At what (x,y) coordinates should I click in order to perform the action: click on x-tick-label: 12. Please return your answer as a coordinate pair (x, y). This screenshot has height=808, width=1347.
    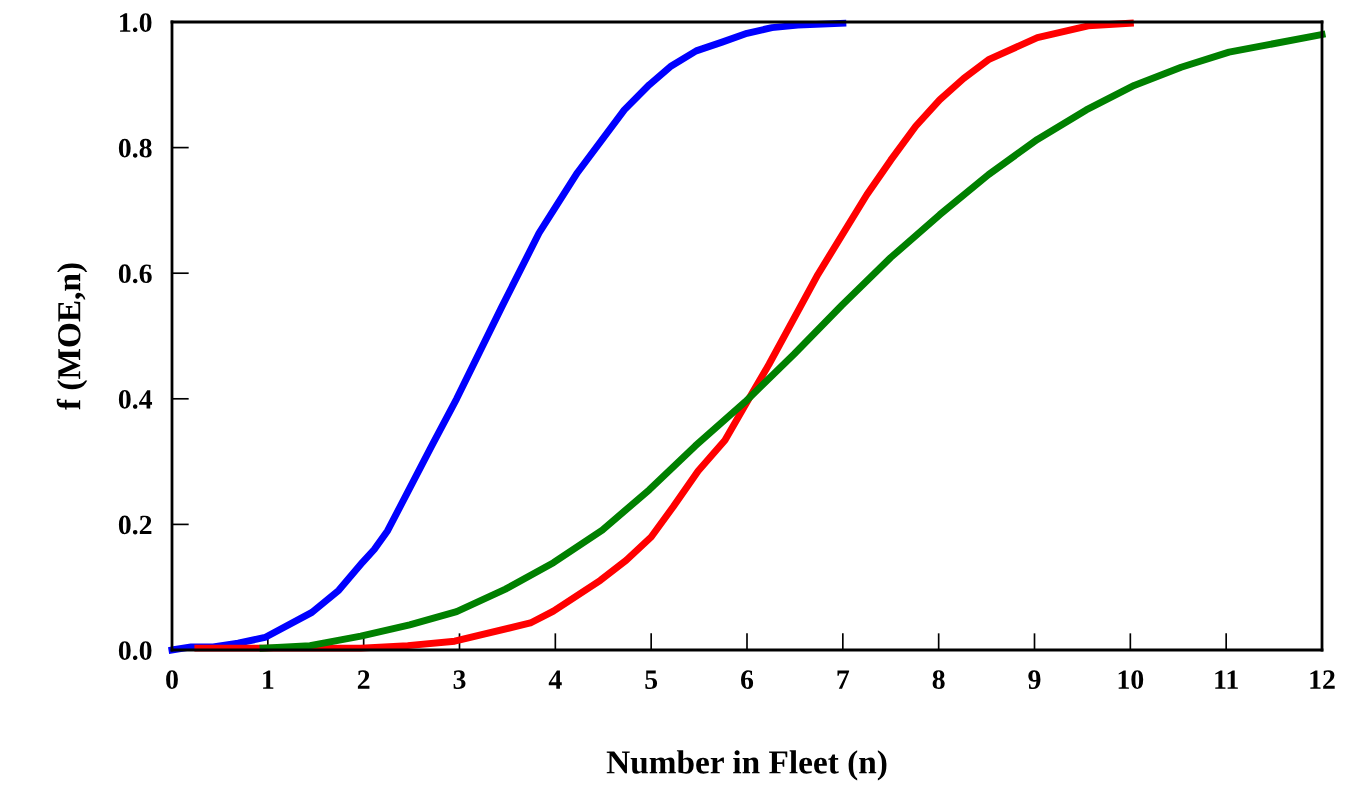
    Looking at the image, I should click on (1322, 679).